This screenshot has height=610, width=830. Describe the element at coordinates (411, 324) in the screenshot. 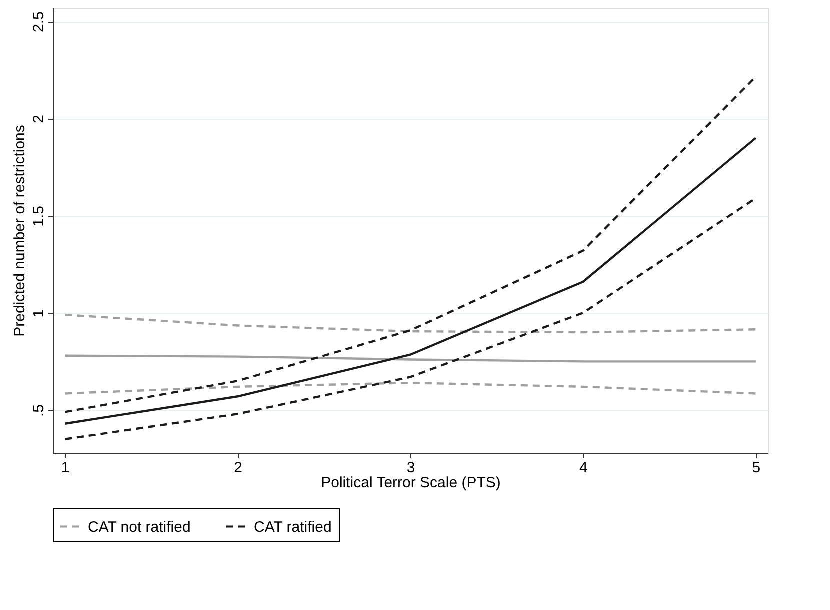

I see `line-series` at that location.